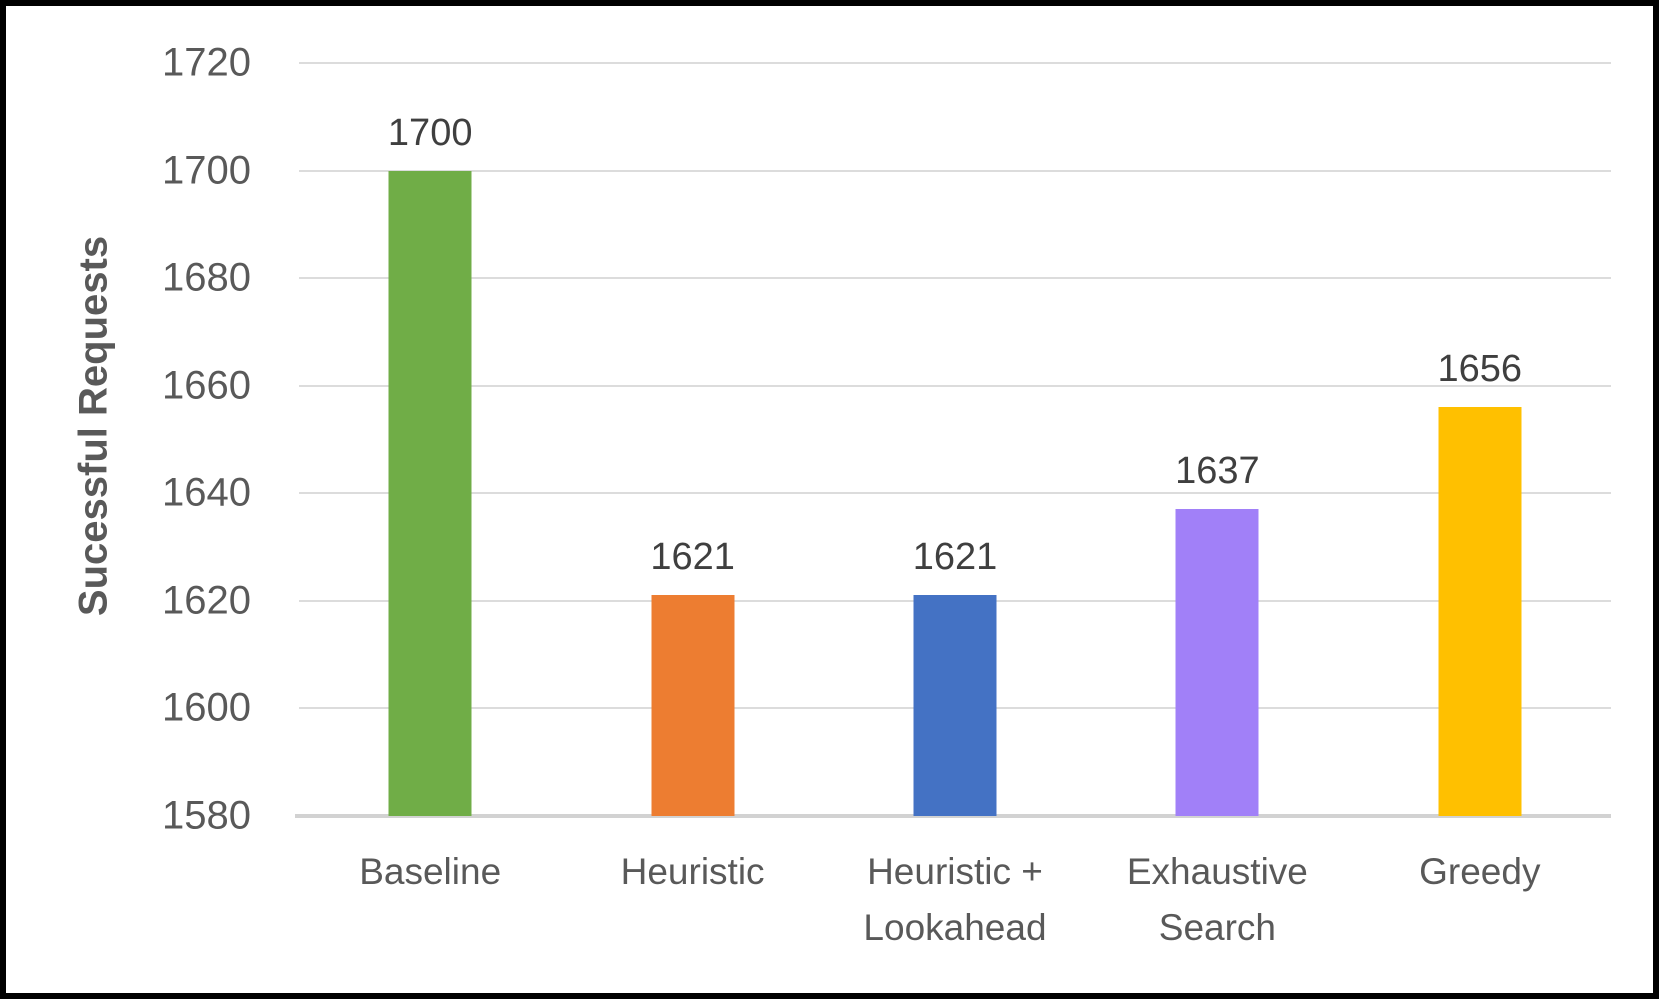 The height and width of the screenshot is (999, 1659). Describe the element at coordinates (430, 132) in the screenshot. I see `bar-value-label: 1700` at that location.